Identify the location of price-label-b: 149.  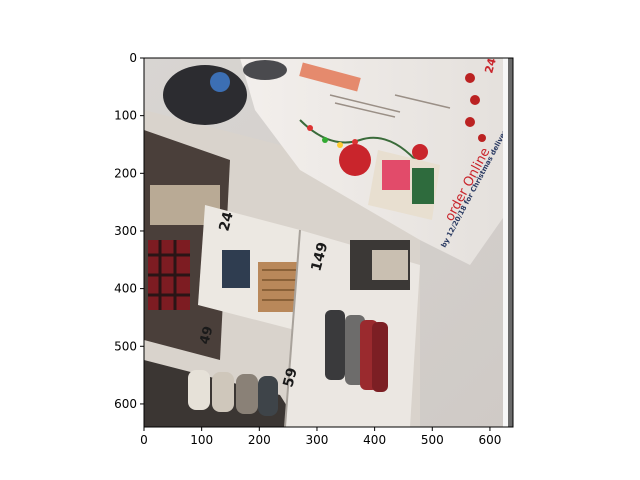
(319, 257).